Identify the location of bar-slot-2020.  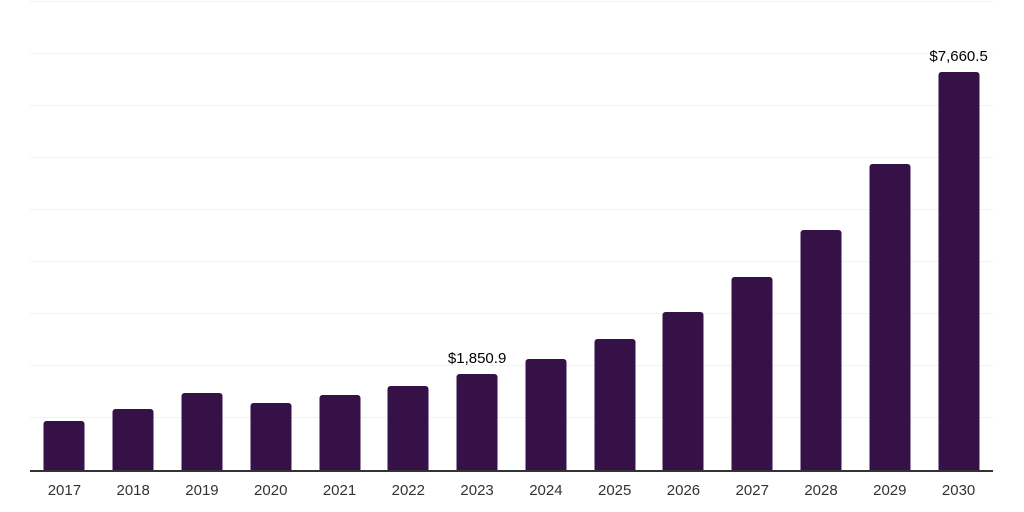
(270, 236).